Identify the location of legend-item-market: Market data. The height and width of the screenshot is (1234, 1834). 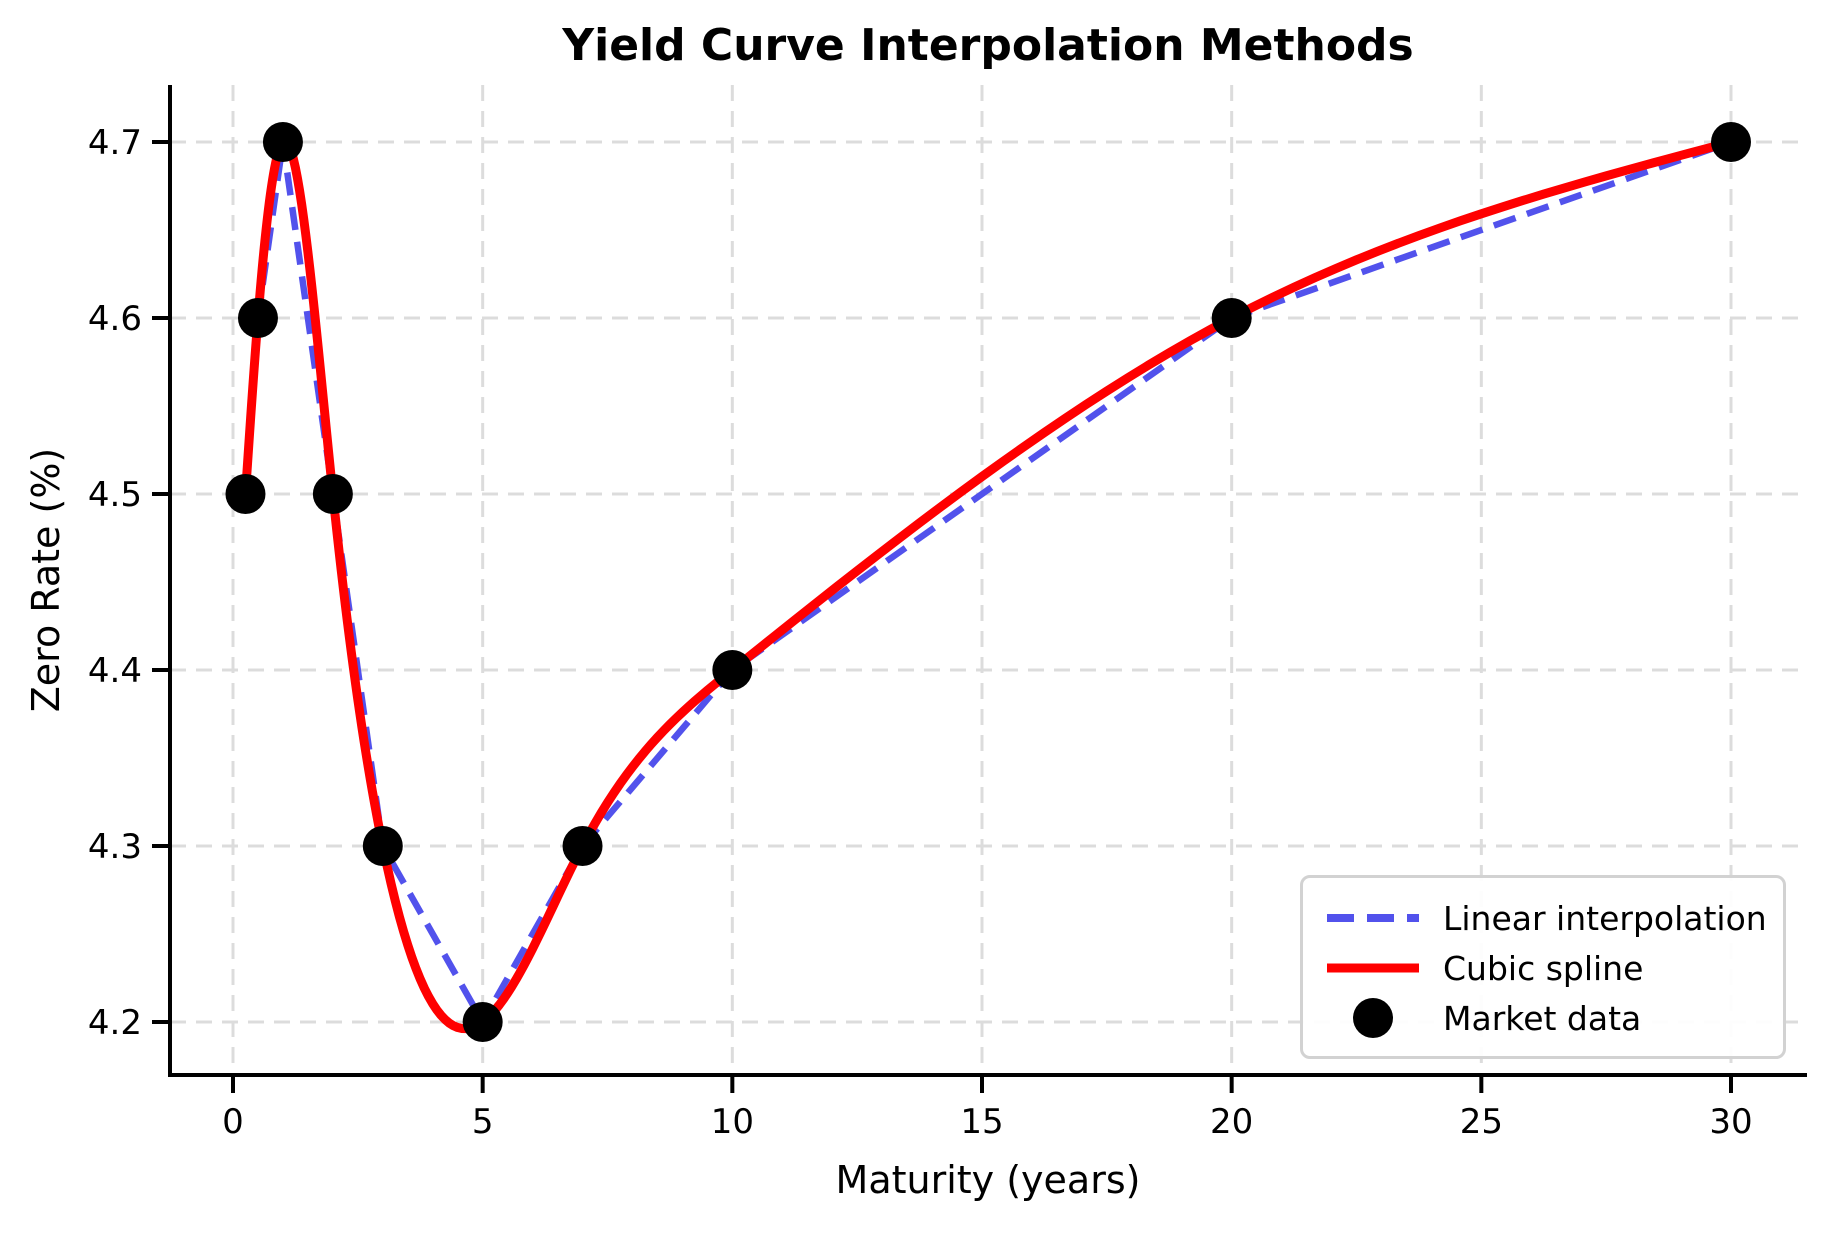
(1544, 1018).